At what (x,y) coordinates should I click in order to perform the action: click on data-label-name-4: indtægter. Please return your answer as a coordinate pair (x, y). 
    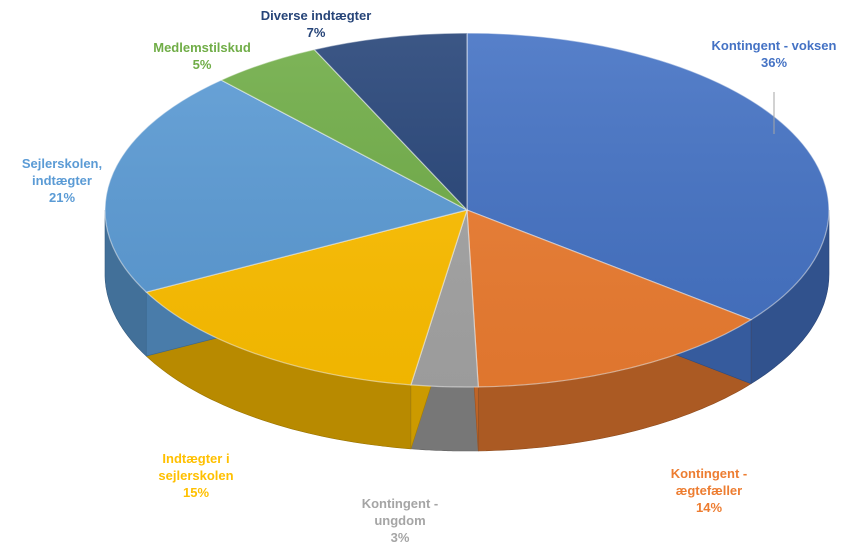
    Looking at the image, I should click on (62, 180).